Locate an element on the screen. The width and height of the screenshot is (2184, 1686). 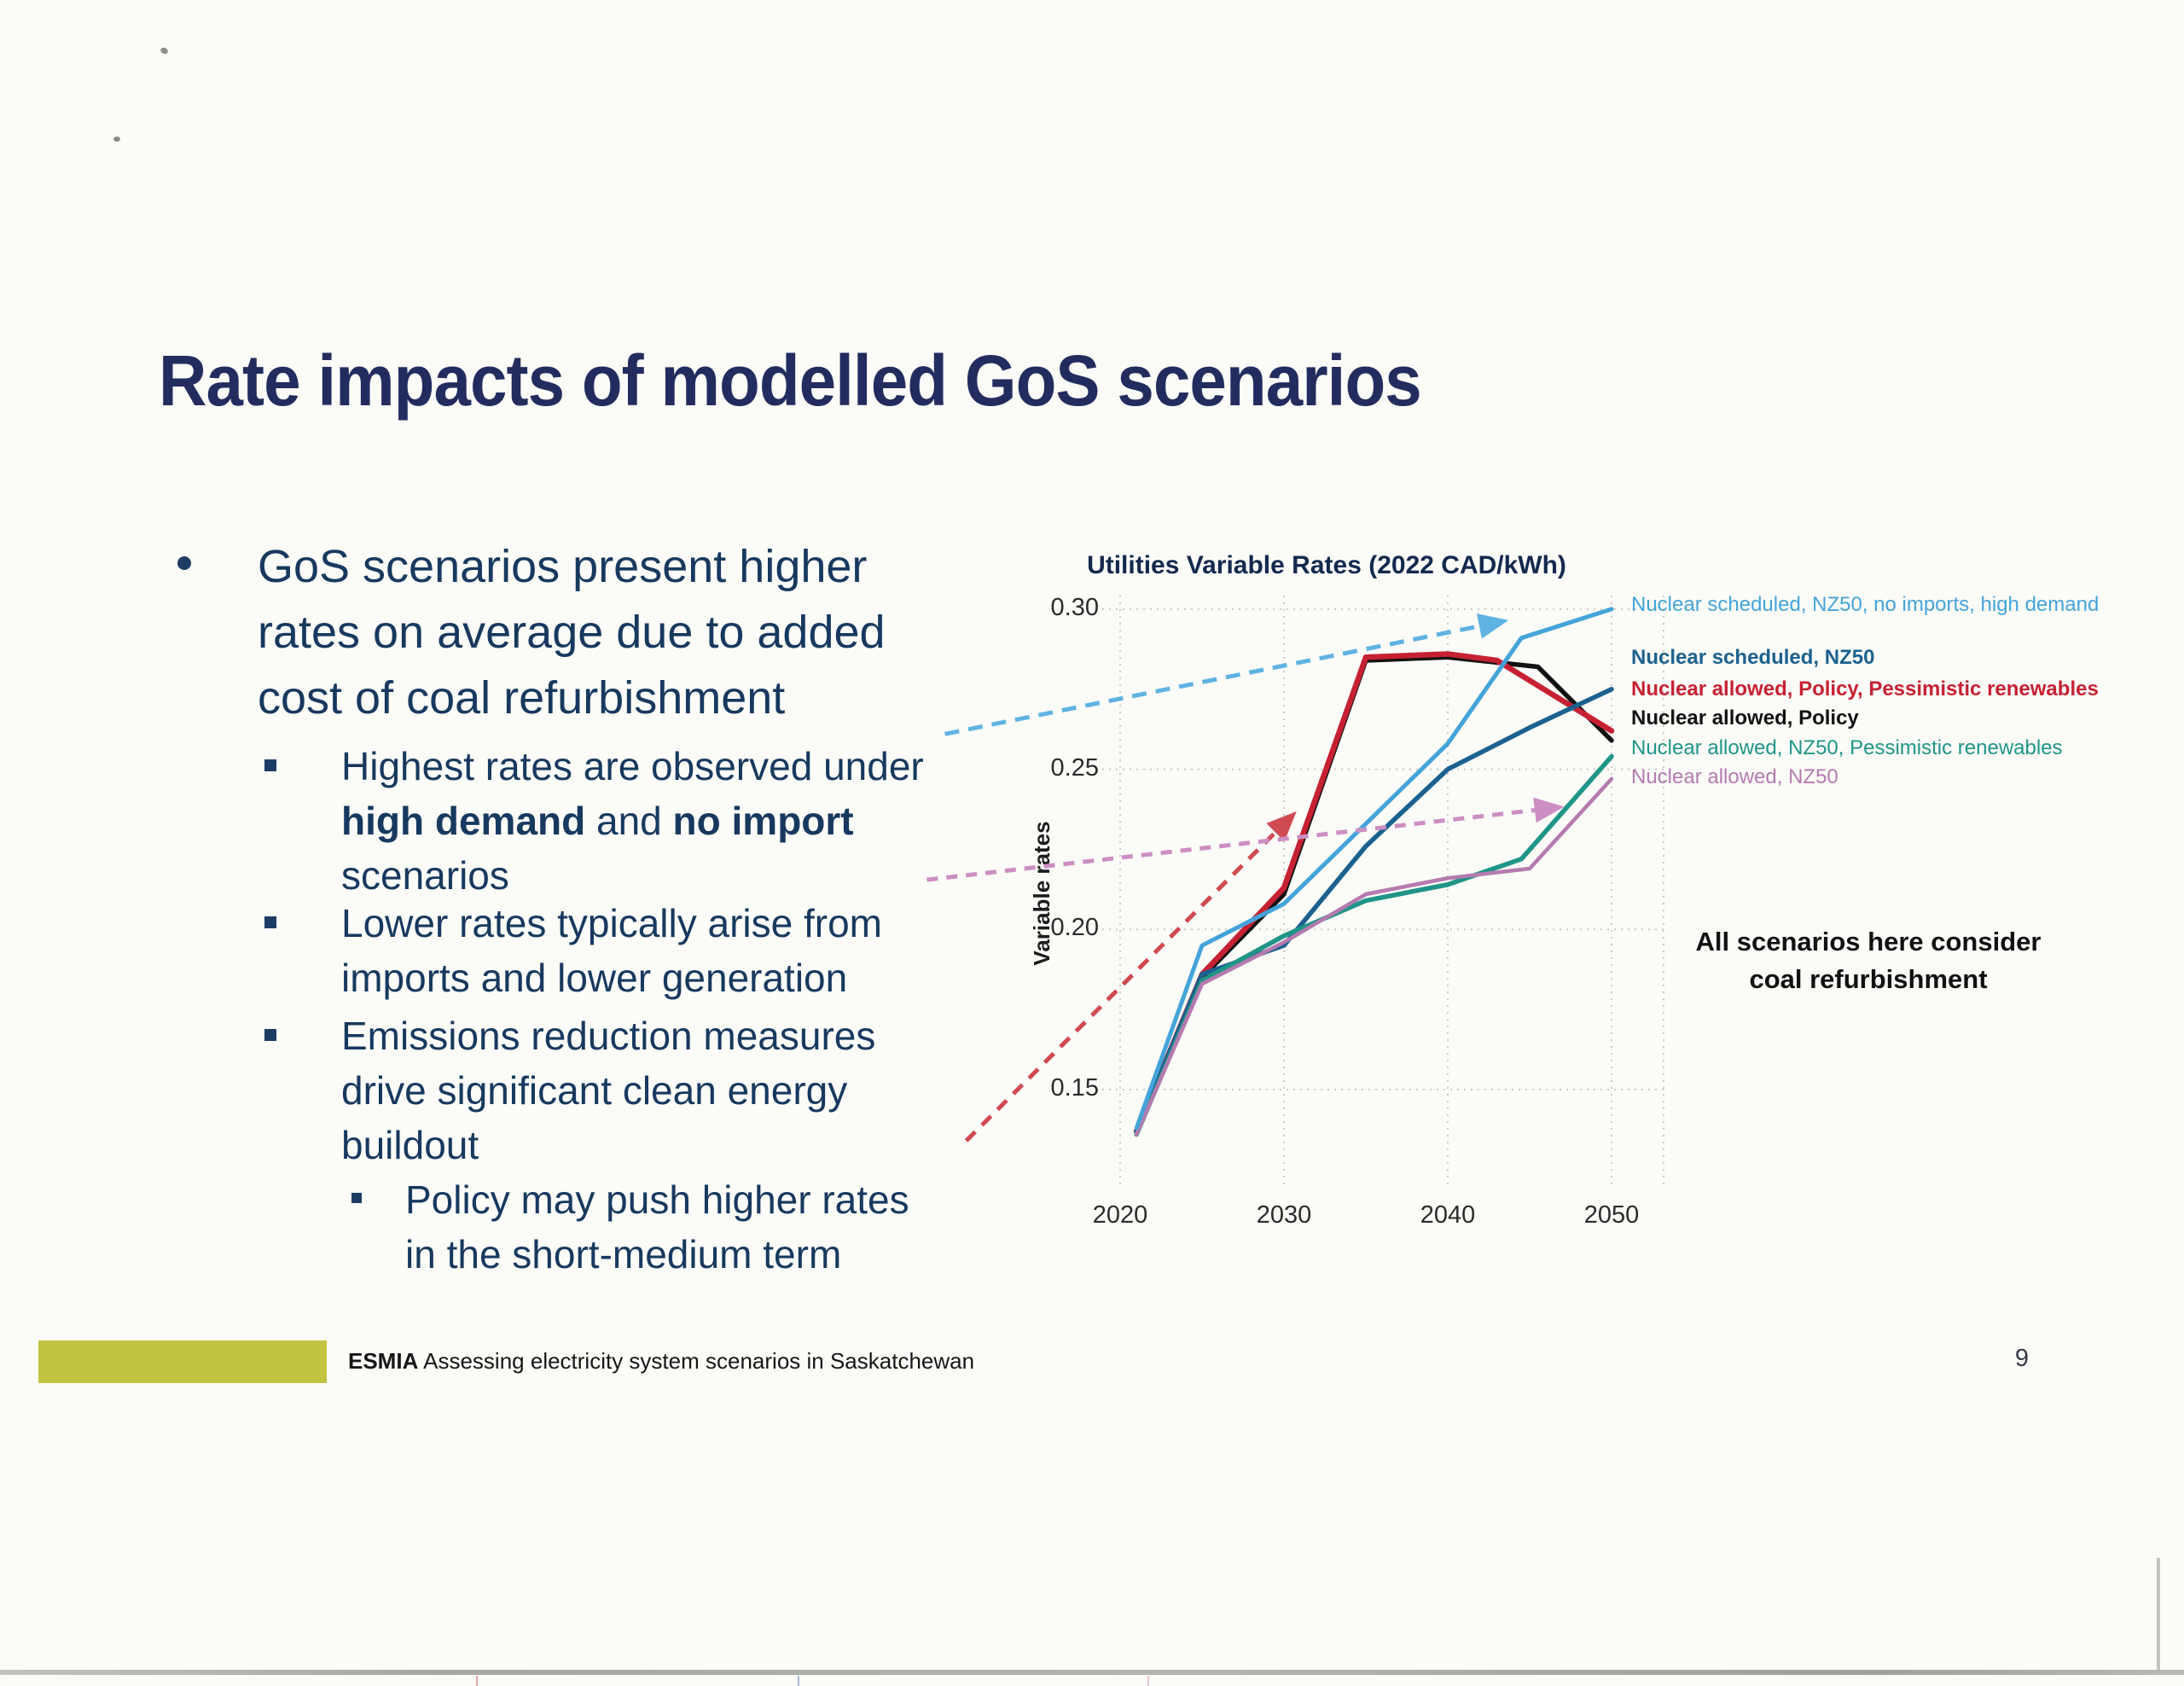
line-chart is located at coordinates (1296, 892).